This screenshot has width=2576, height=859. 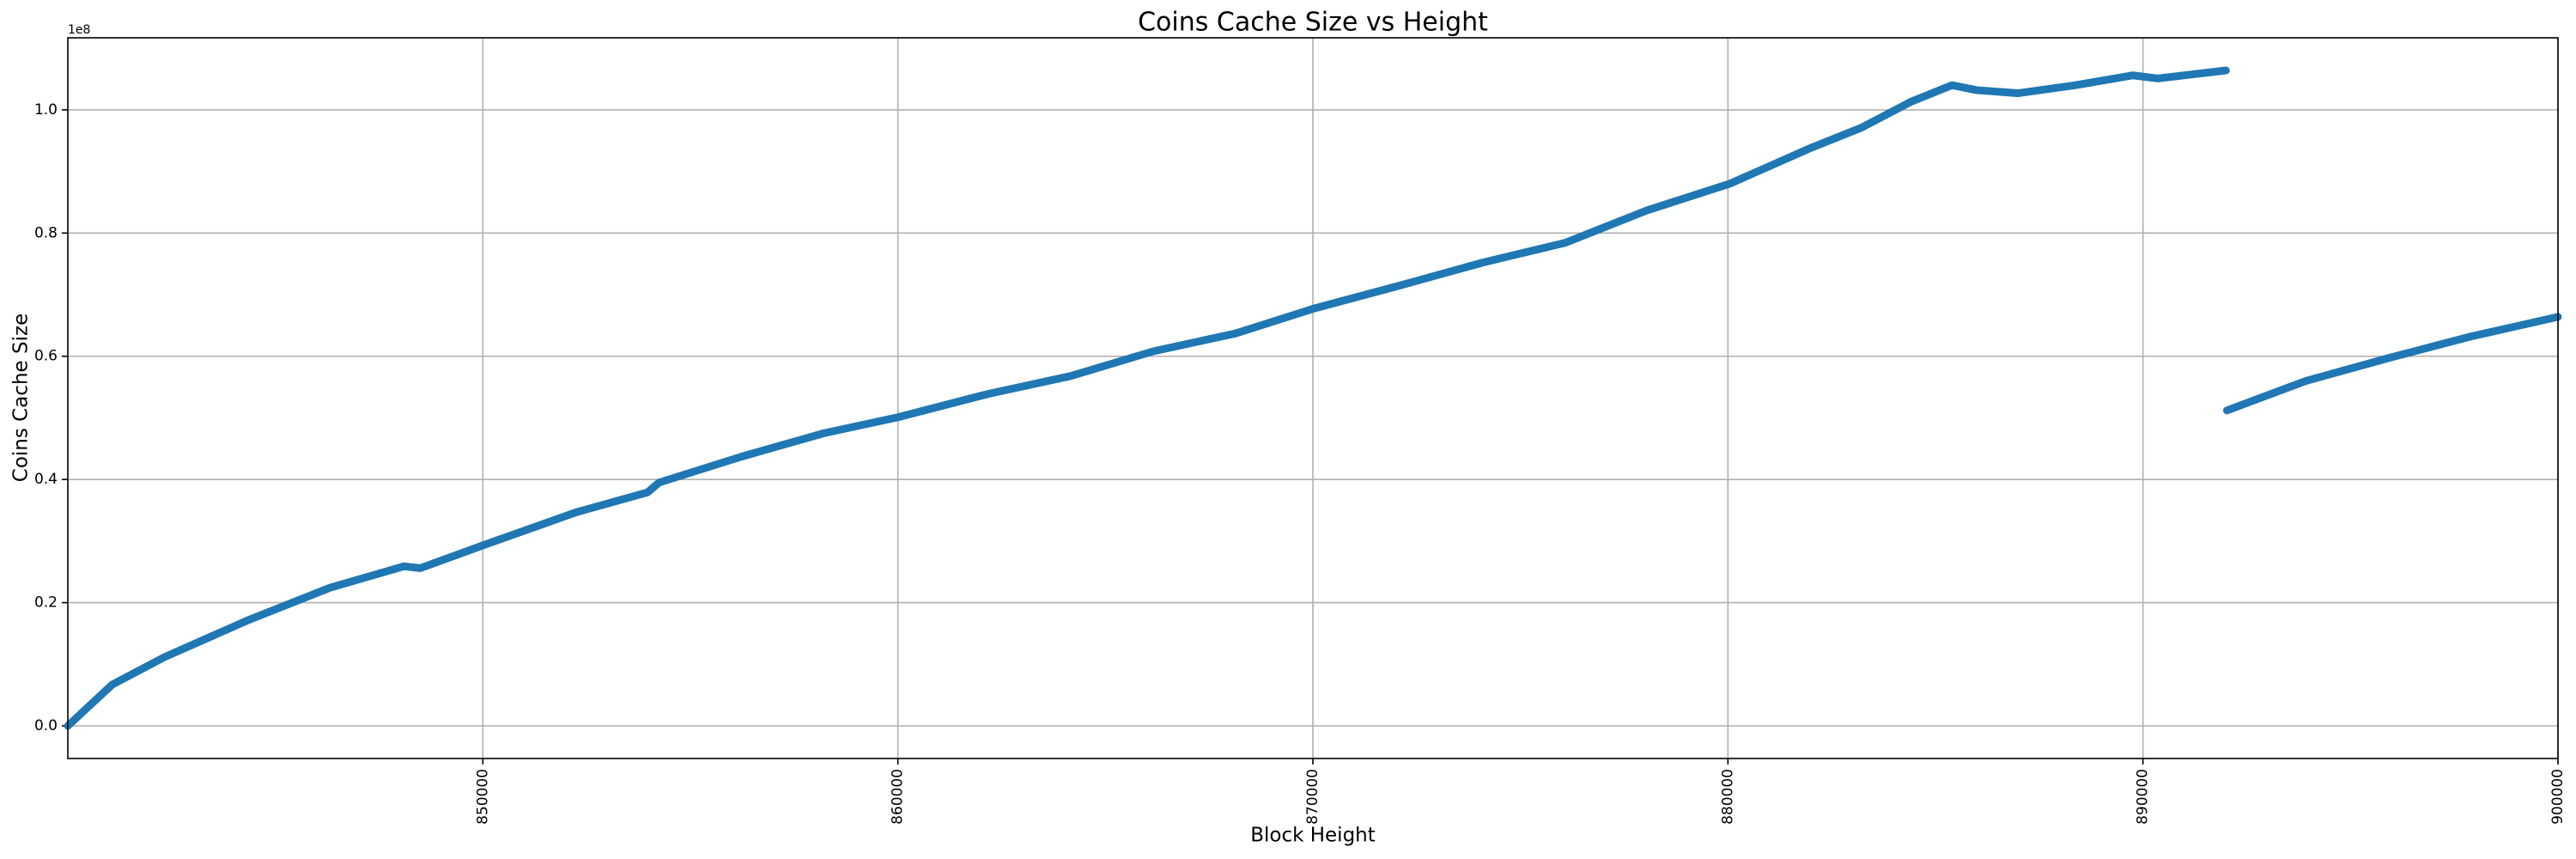 I want to click on x-axis-label: Block Height, so click(x=1313, y=836).